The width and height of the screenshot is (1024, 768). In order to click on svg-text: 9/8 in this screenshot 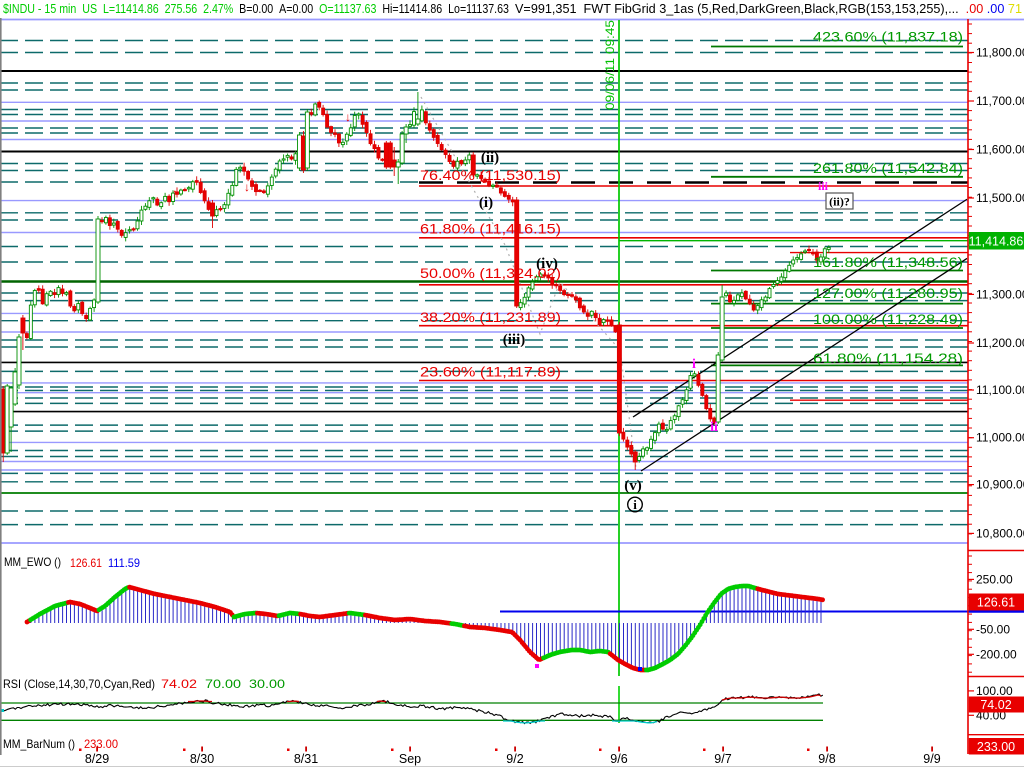, I will do `click(826, 759)`.